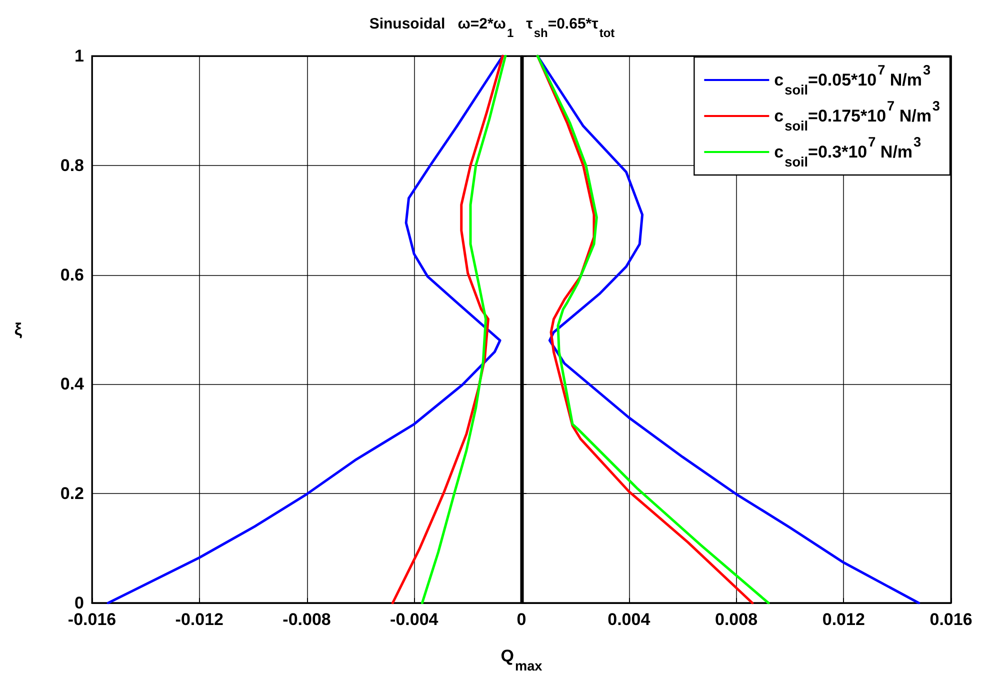 The height and width of the screenshot is (678, 984). I want to click on x-tick-label: -0.012, so click(199, 619).